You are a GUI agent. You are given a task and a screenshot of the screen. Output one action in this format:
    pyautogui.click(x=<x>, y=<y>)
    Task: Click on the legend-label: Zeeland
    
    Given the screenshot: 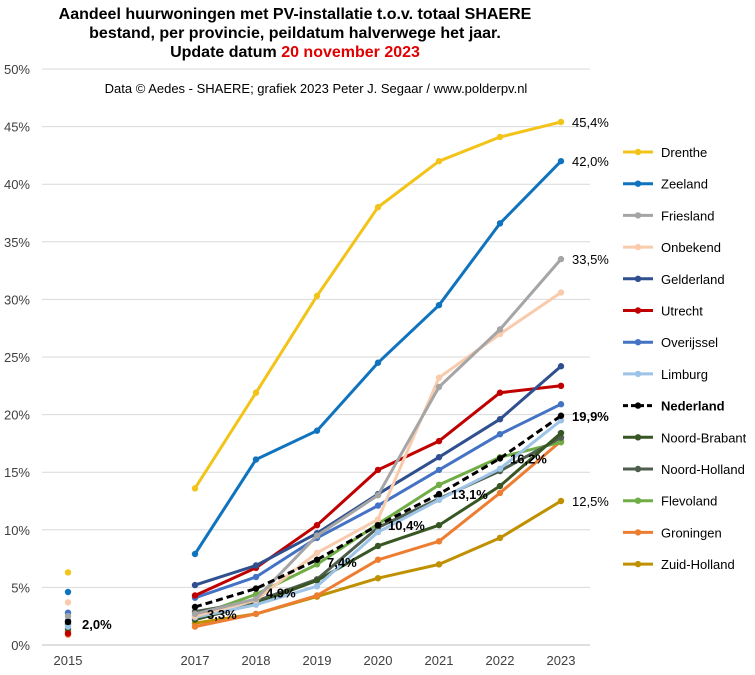 What is the action you would take?
    pyautogui.click(x=684, y=184)
    